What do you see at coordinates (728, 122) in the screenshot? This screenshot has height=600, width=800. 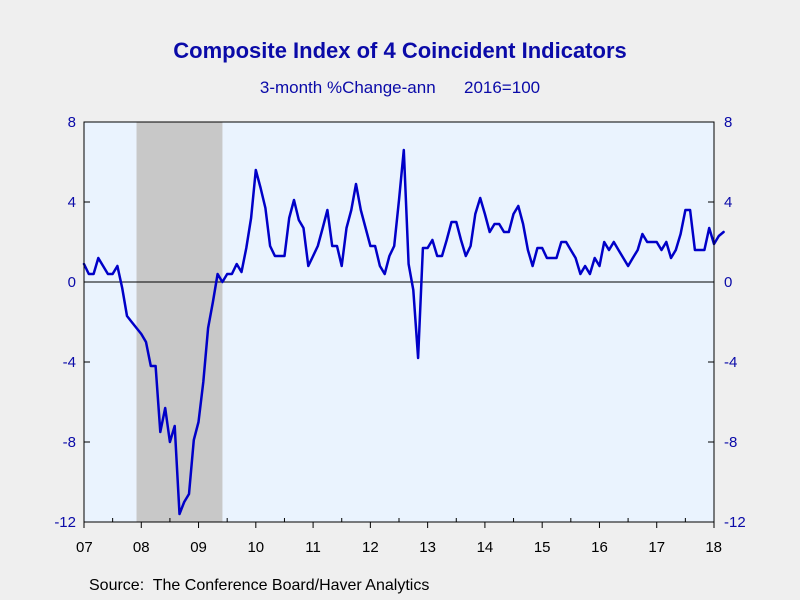 I see `y-tick-label-right: 8` at bounding box center [728, 122].